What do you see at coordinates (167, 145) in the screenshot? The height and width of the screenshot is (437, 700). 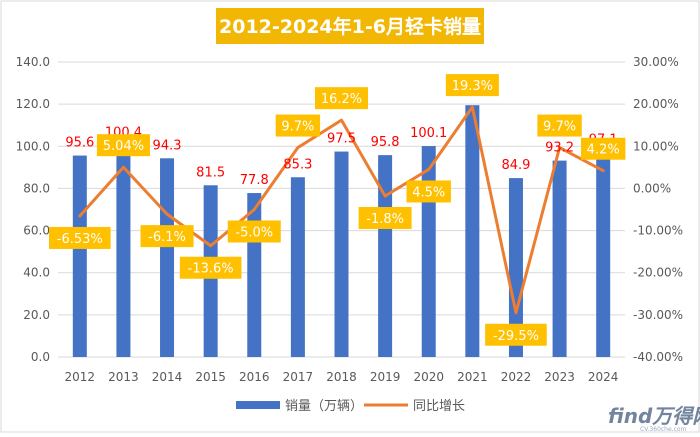 I see `bar-value-label: 94.3` at bounding box center [167, 145].